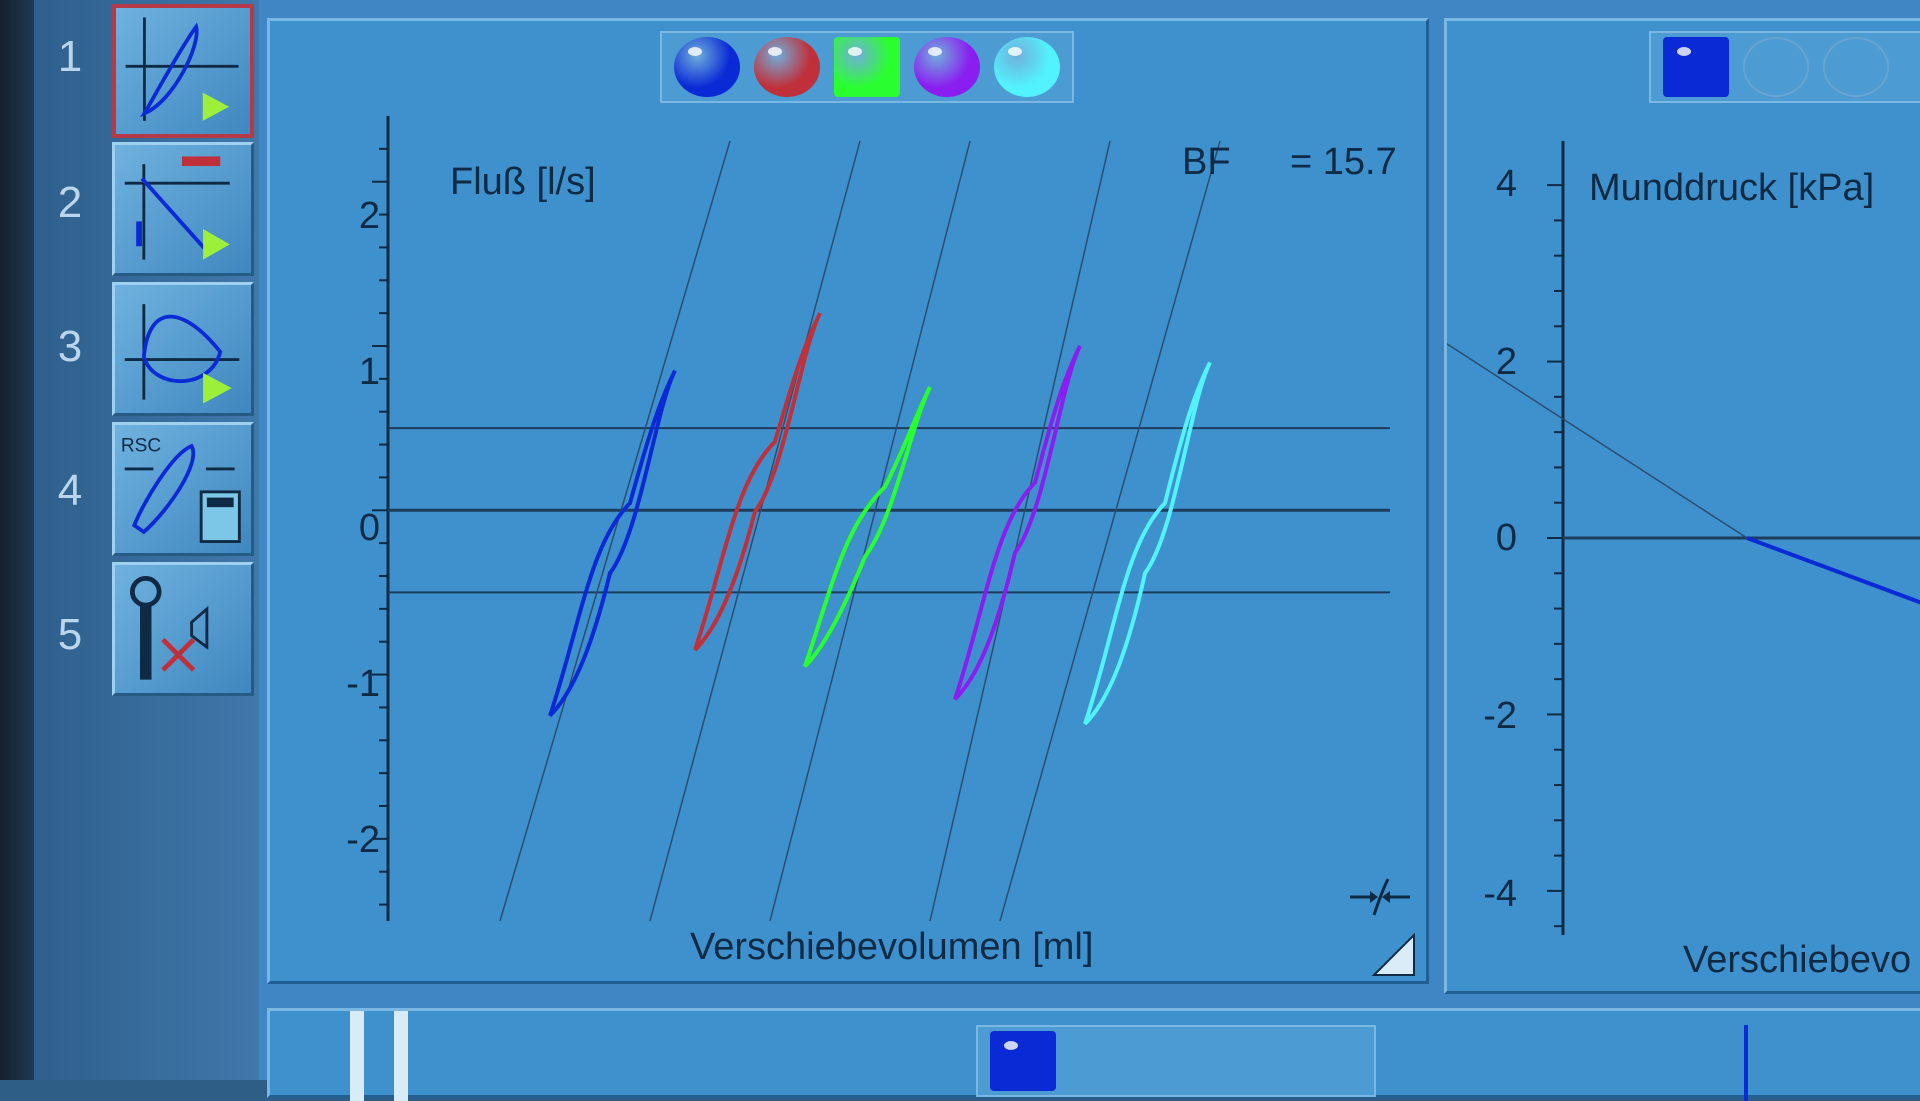 This screenshot has height=1101, width=1920. What do you see at coordinates (1343, 162) in the screenshot?
I see `bf-value: = 15.7` at bounding box center [1343, 162].